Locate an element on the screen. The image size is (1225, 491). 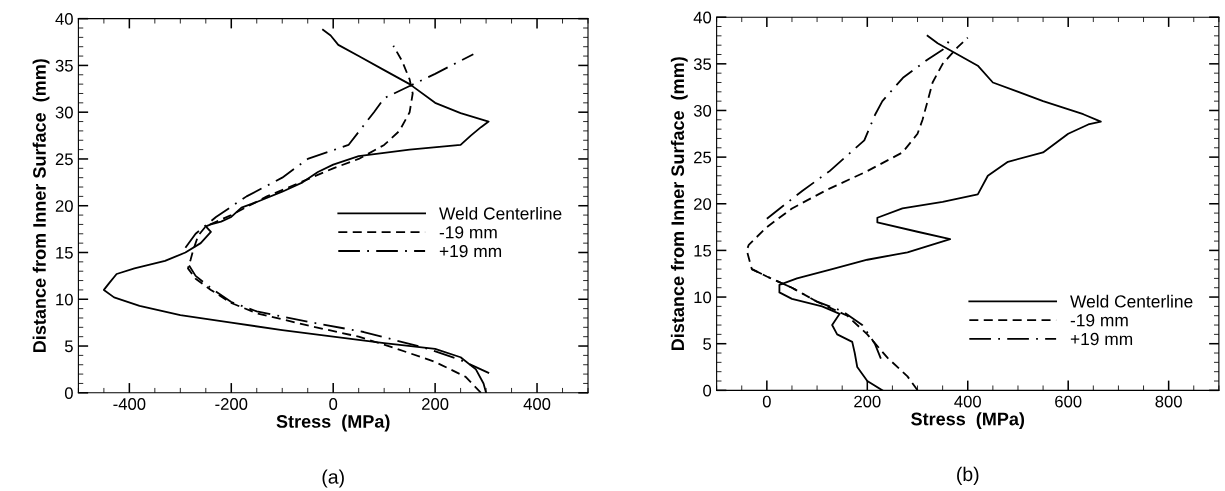
text: (a) is located at coordinates (333, 478).